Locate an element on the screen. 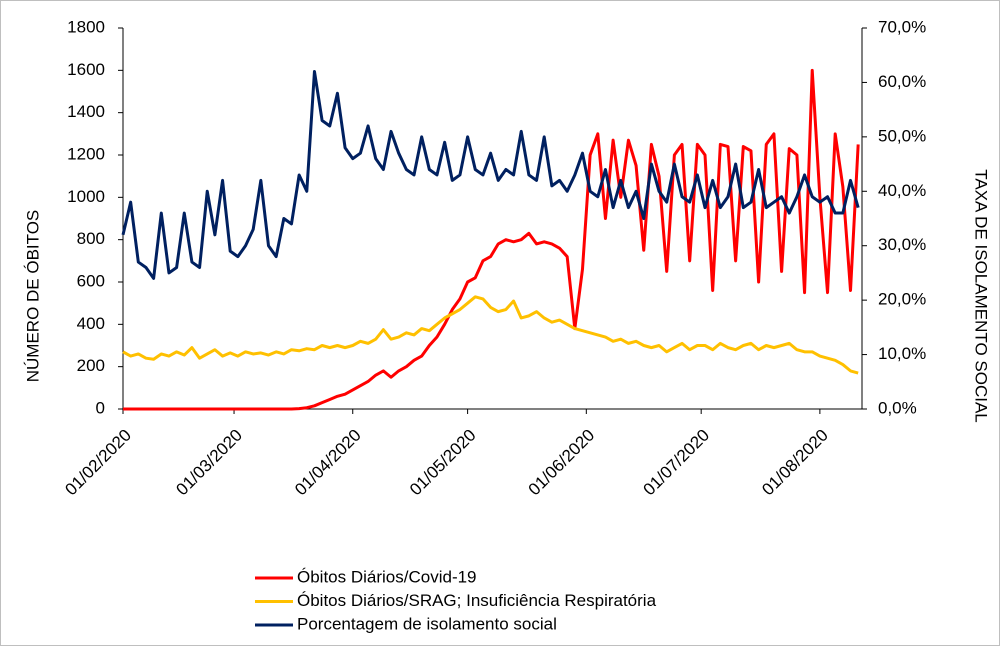 The image size is (1000, 646). y-tick-label: 1400 is located at coordinates (86, 111).